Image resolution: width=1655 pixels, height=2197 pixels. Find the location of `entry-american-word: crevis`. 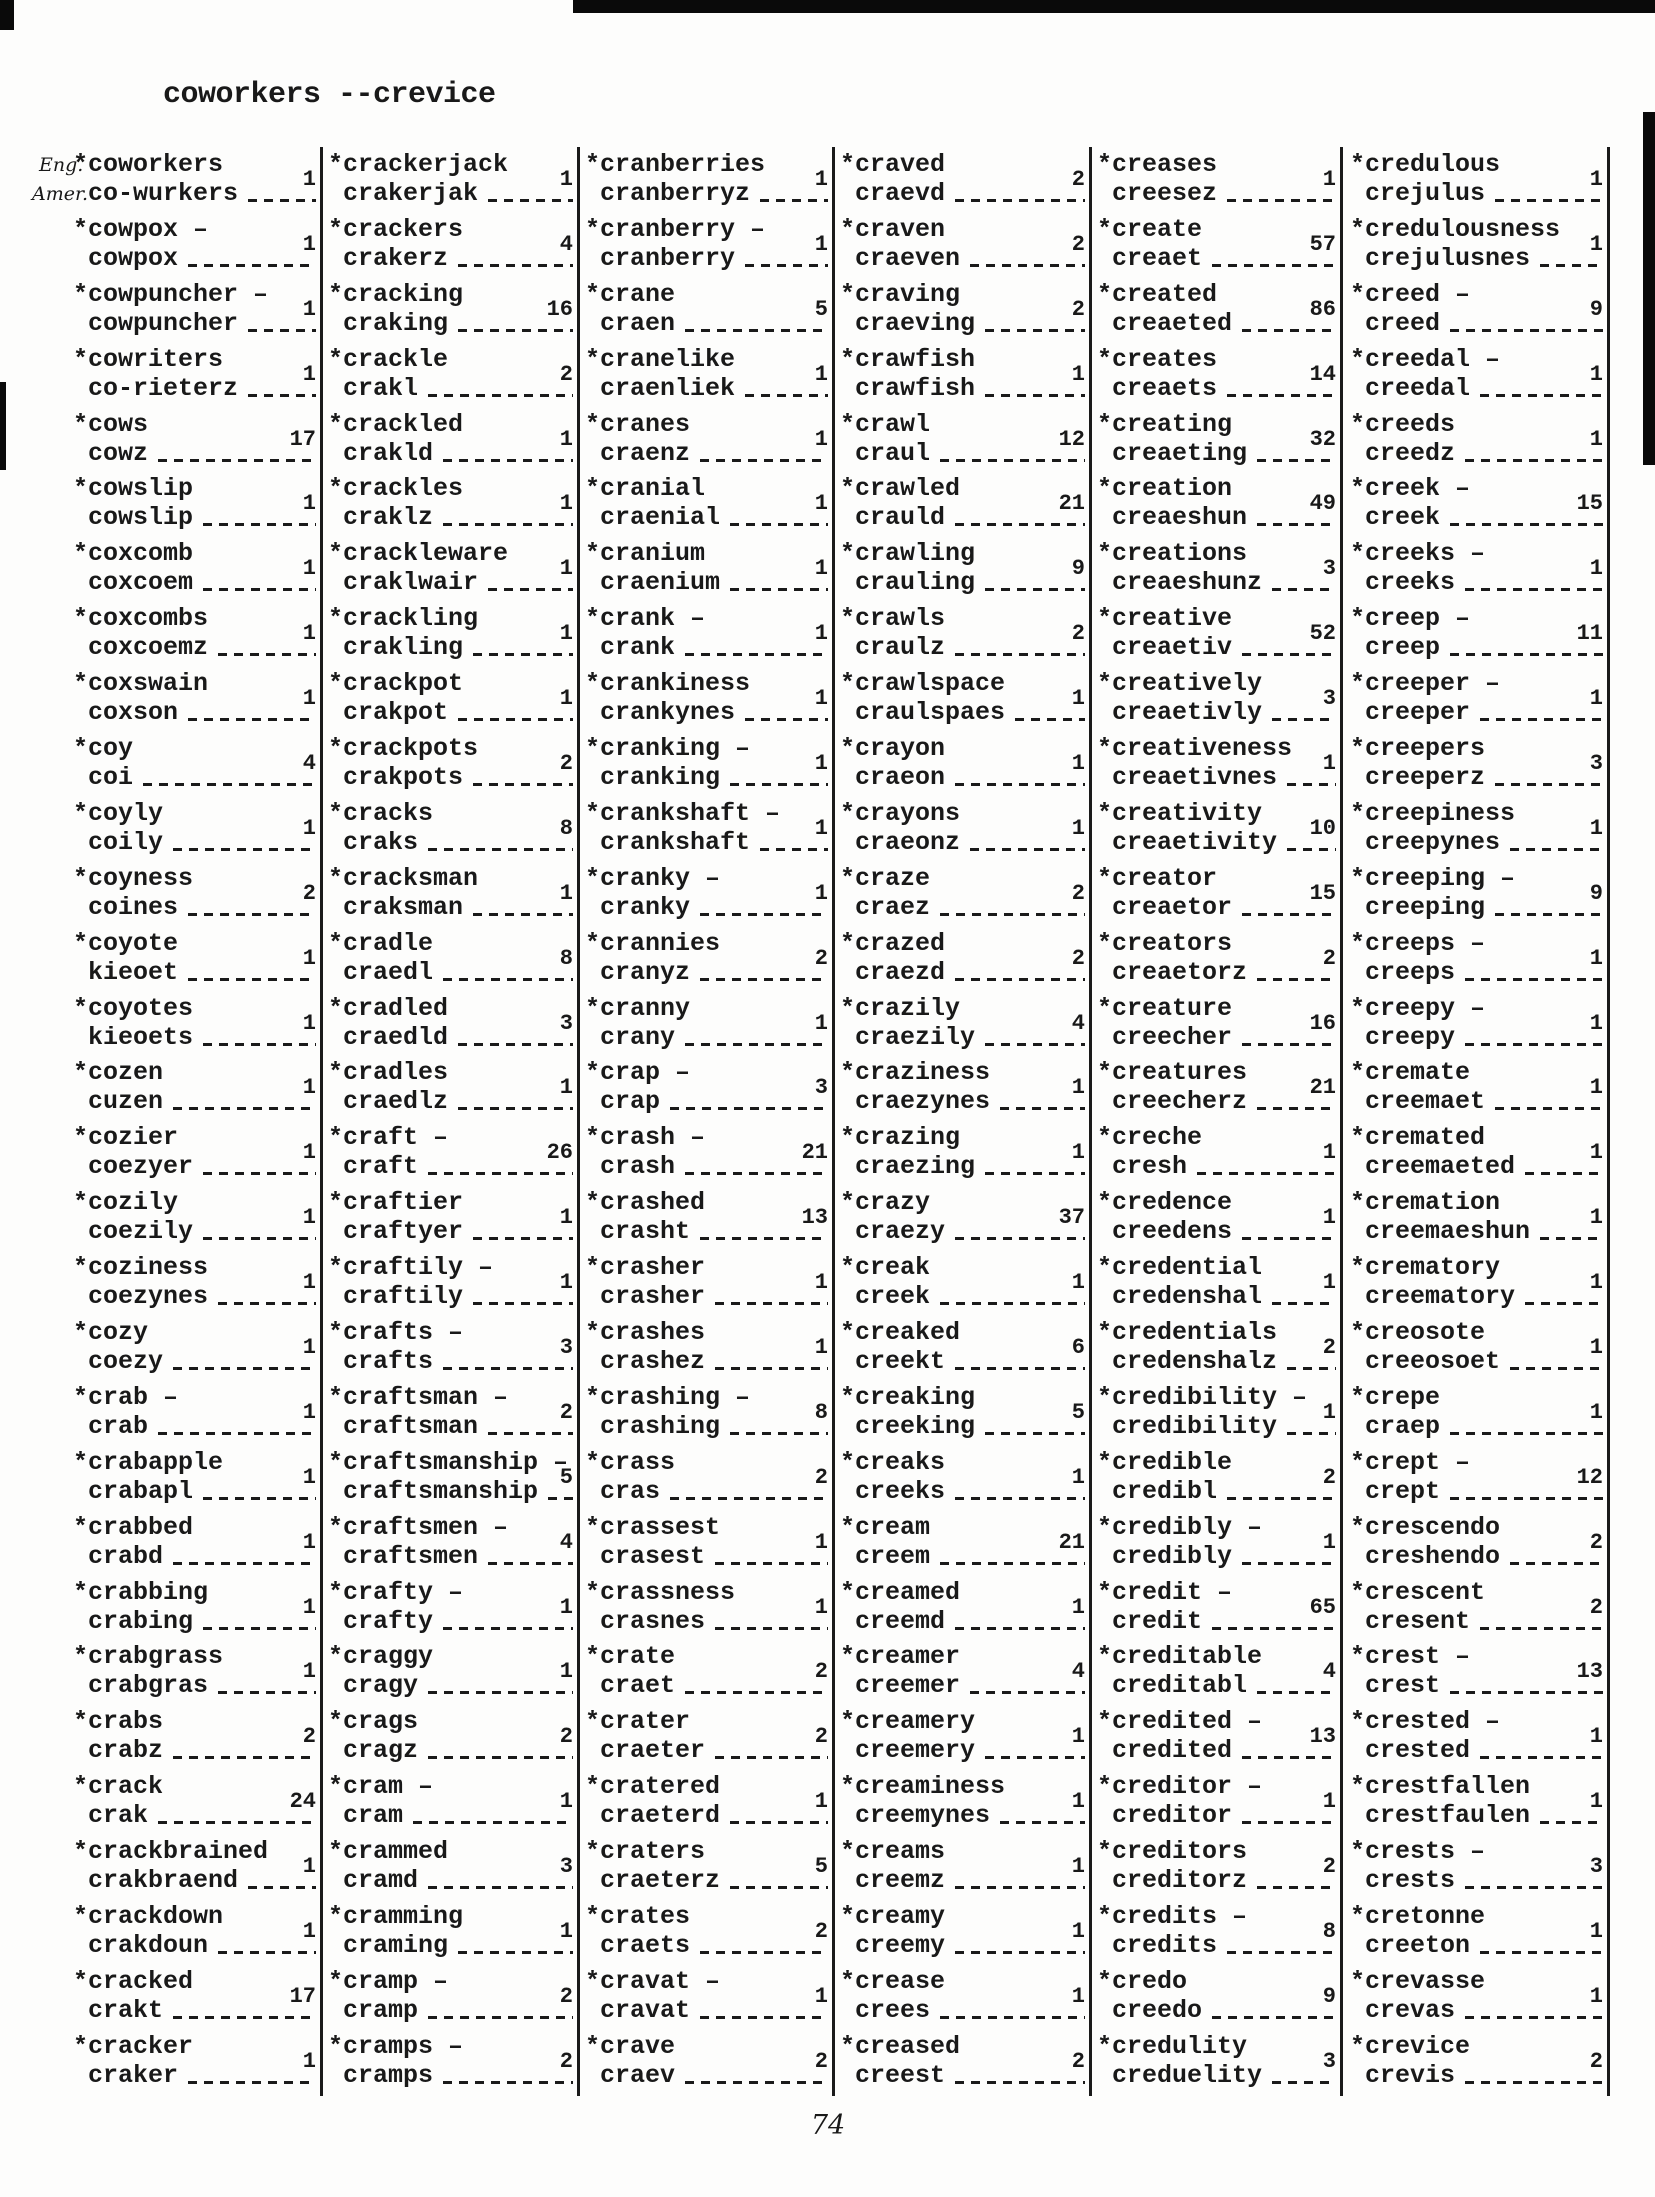

entry-american-word: crevis is located at coordinates (1480, 2075).